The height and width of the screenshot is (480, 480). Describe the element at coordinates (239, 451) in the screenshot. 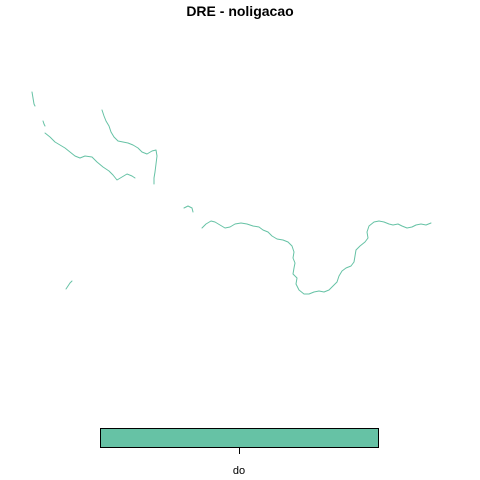

I see `legend-tick` at that location.